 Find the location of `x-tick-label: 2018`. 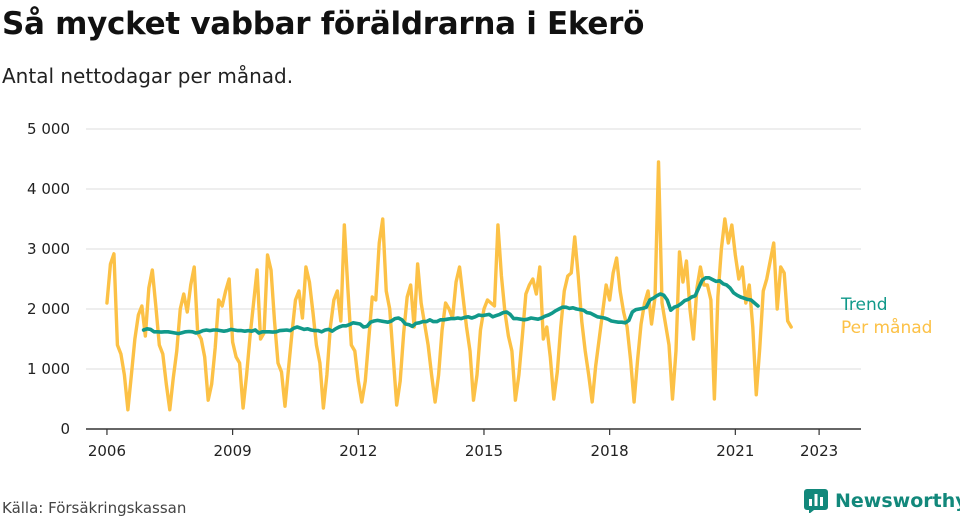

x-tick-label: 2018 is located at coordinates (610, 451).